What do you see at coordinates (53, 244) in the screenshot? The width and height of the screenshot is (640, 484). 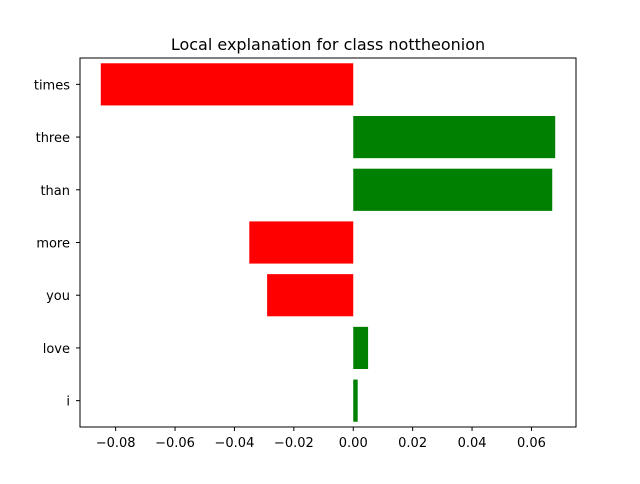 I see `y-tick-label: more` at bounding box center [53, 244].